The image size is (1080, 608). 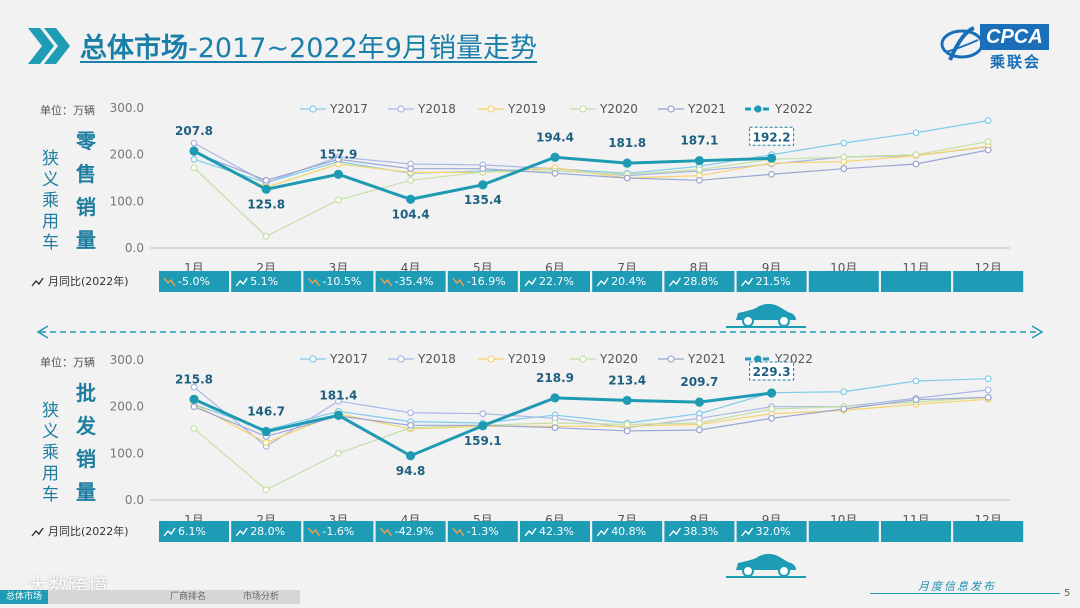 I want to click on footer-tab-market: 总体市场, so click(x=24, y=597).